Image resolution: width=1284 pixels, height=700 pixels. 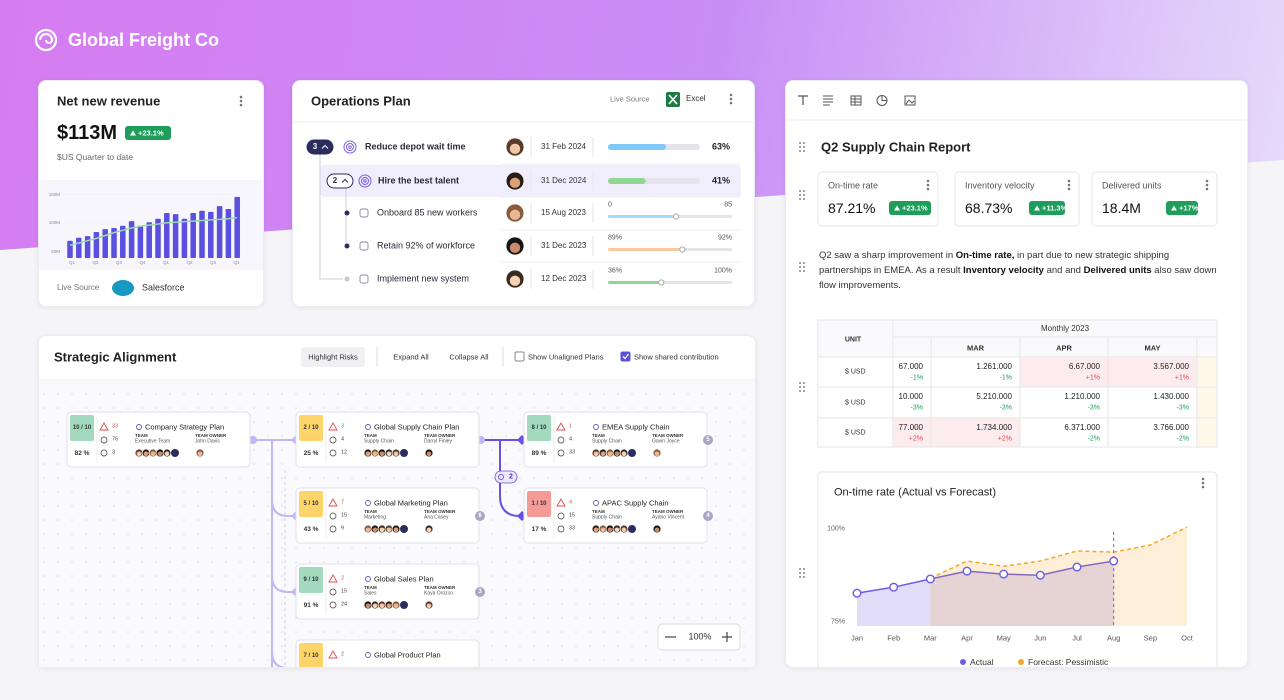 I want to click on child-badge-text: 3, so click(x=480, y=592).